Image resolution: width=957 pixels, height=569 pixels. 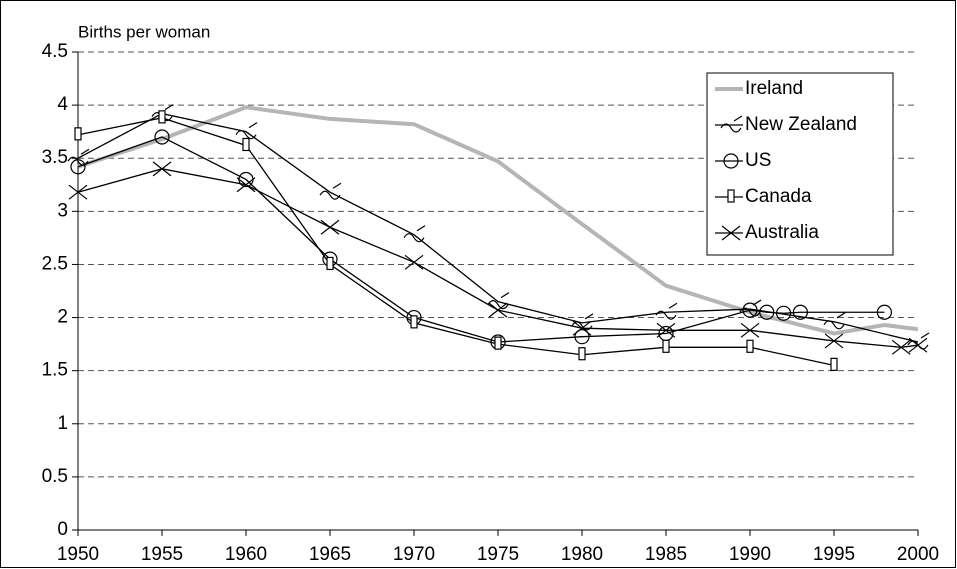 What do you see at coordinates (55, 370) in the screenshot?
I see `y-tick-label: 1.5` at bounding box center [55, 370].